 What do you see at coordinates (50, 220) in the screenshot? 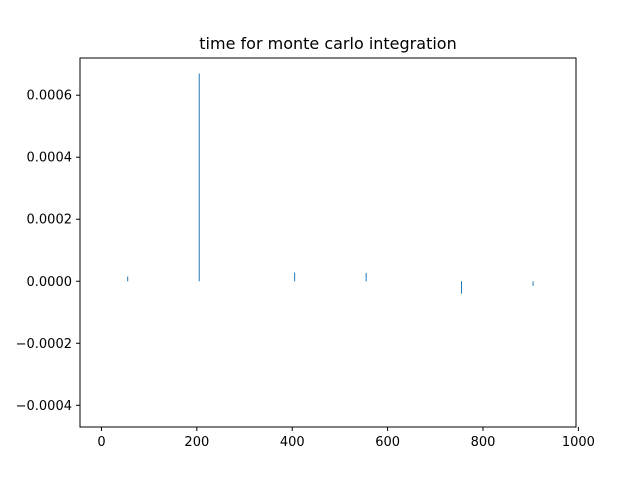
I see `y-tick-label: 0.0002` at bounding box center [50, 220].